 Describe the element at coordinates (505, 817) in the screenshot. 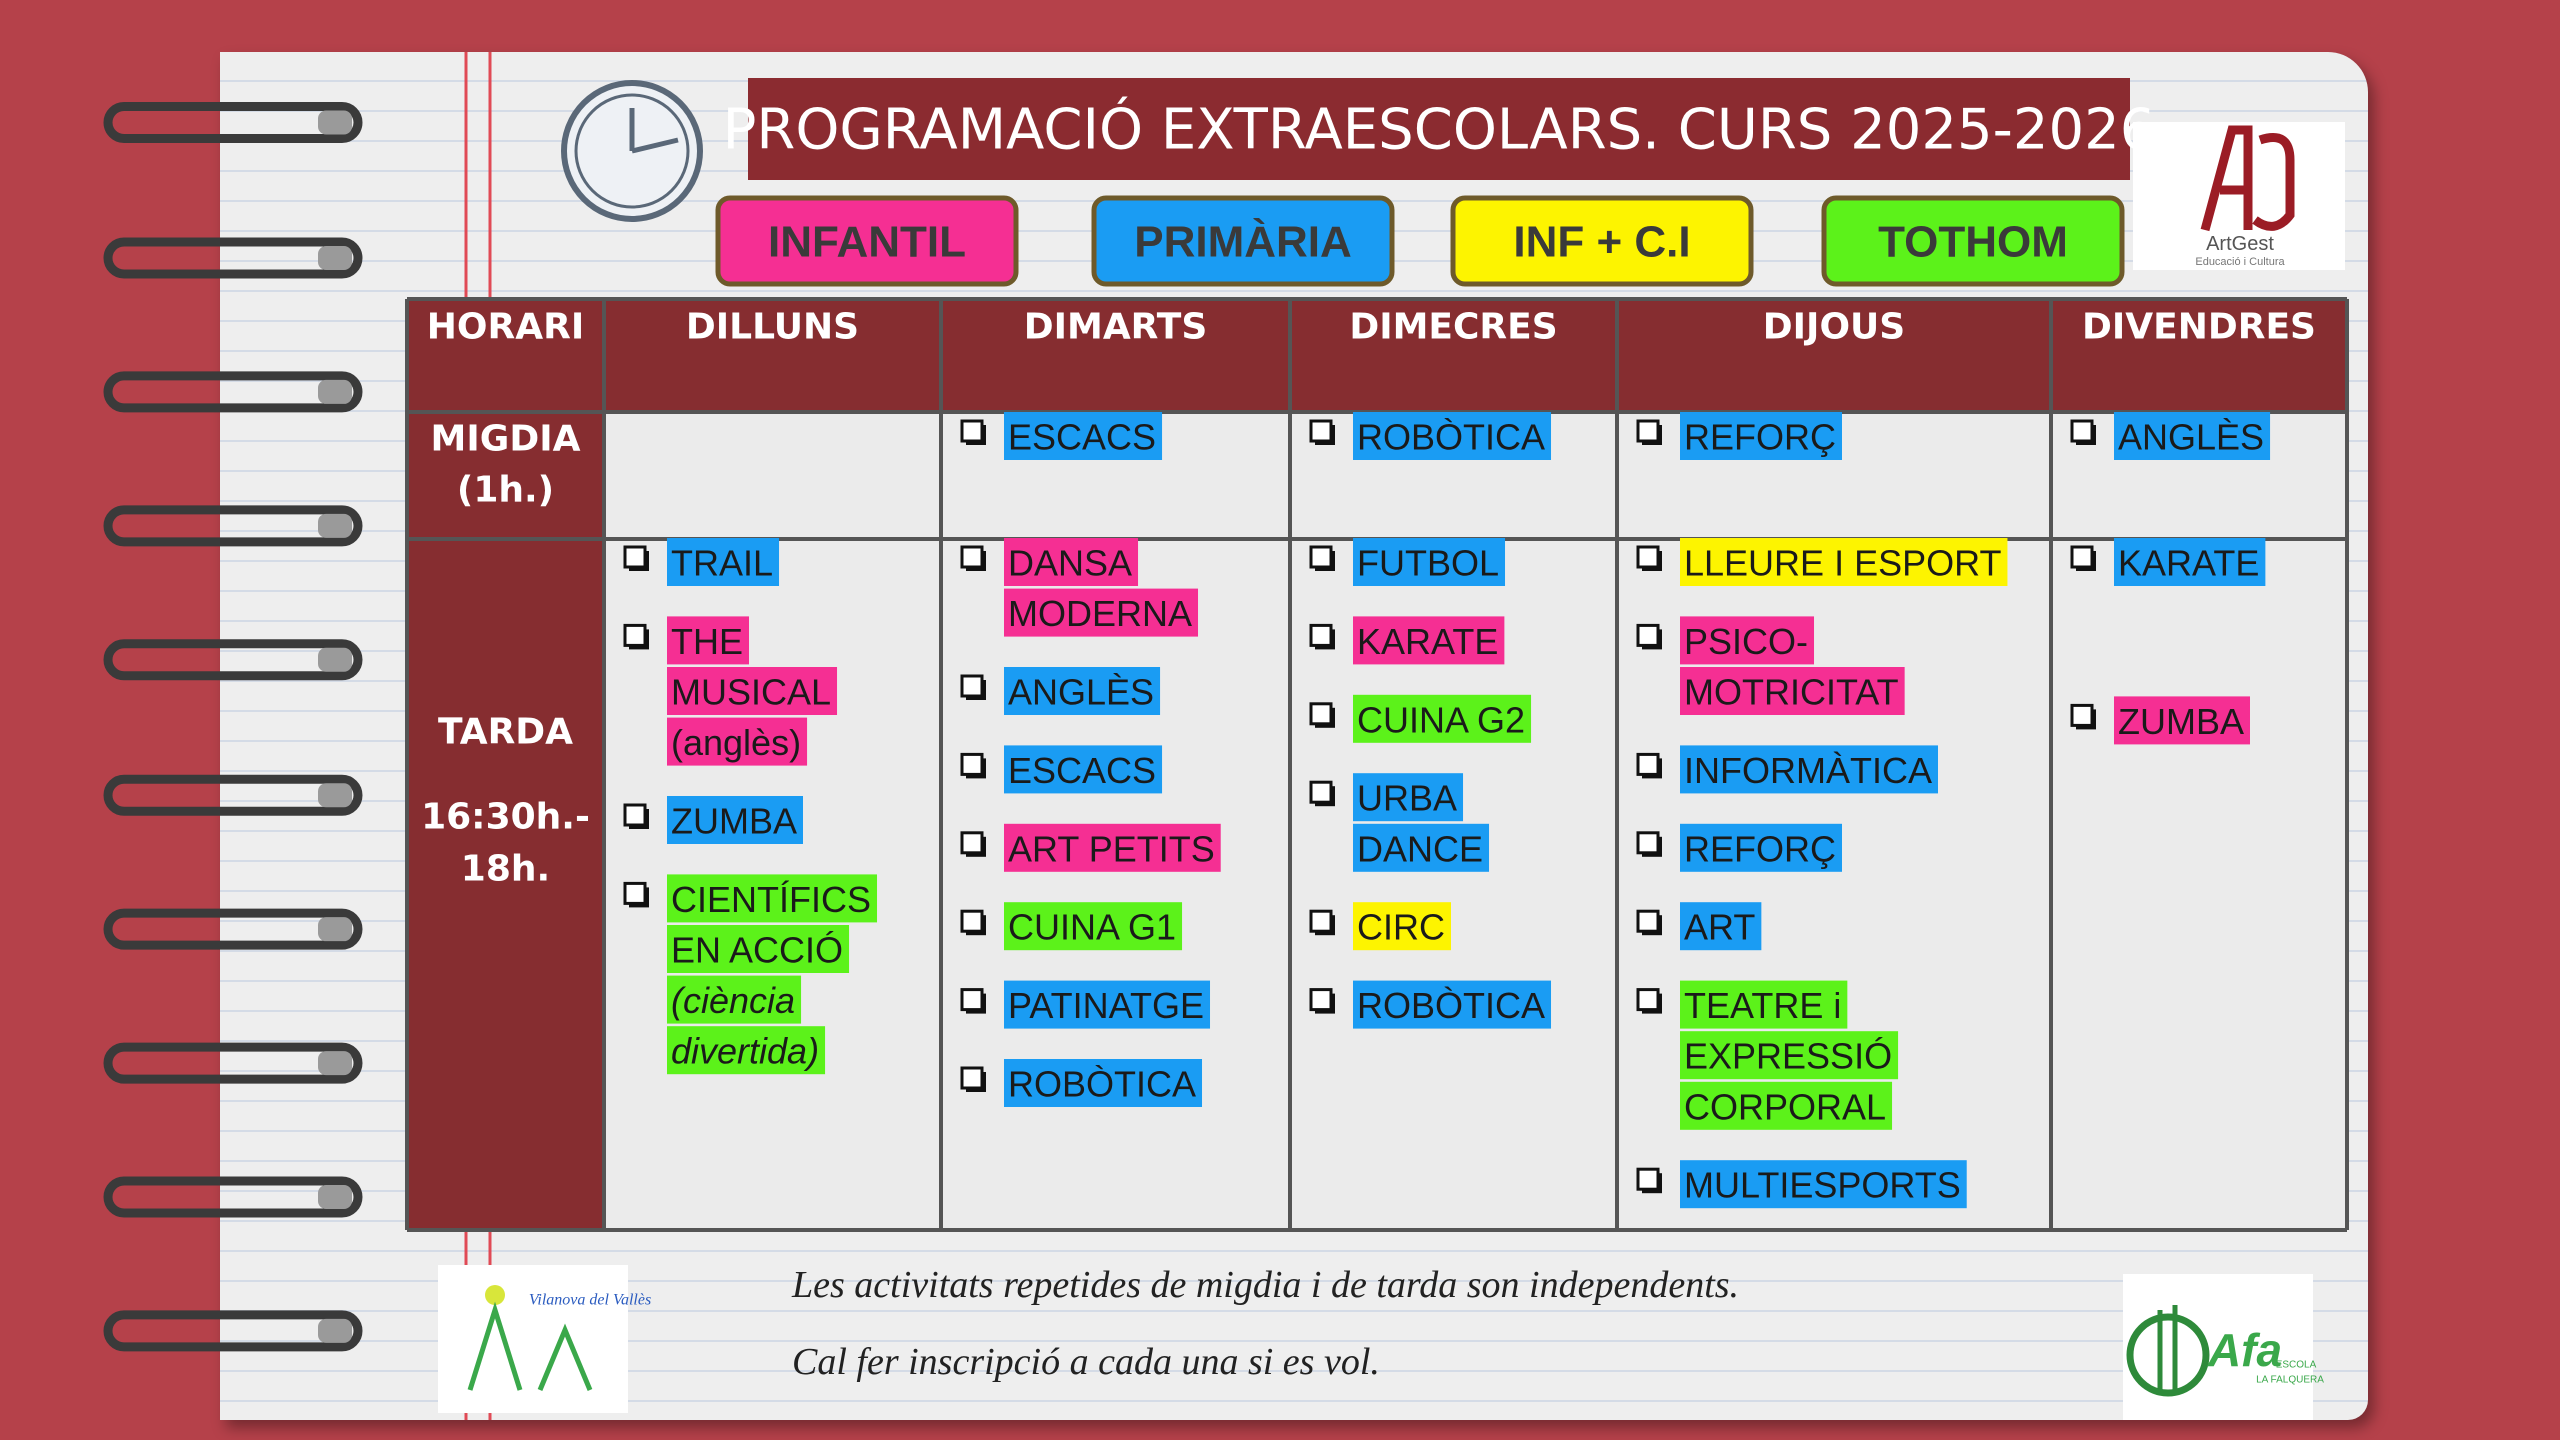

I see `row-label: 16:30h.-` at that location.